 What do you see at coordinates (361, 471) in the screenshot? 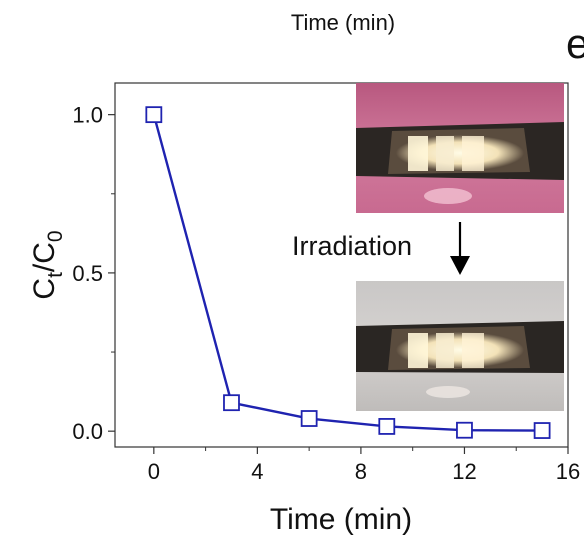
I see `x-tick-label: 8` at bounding box center [361, 471].